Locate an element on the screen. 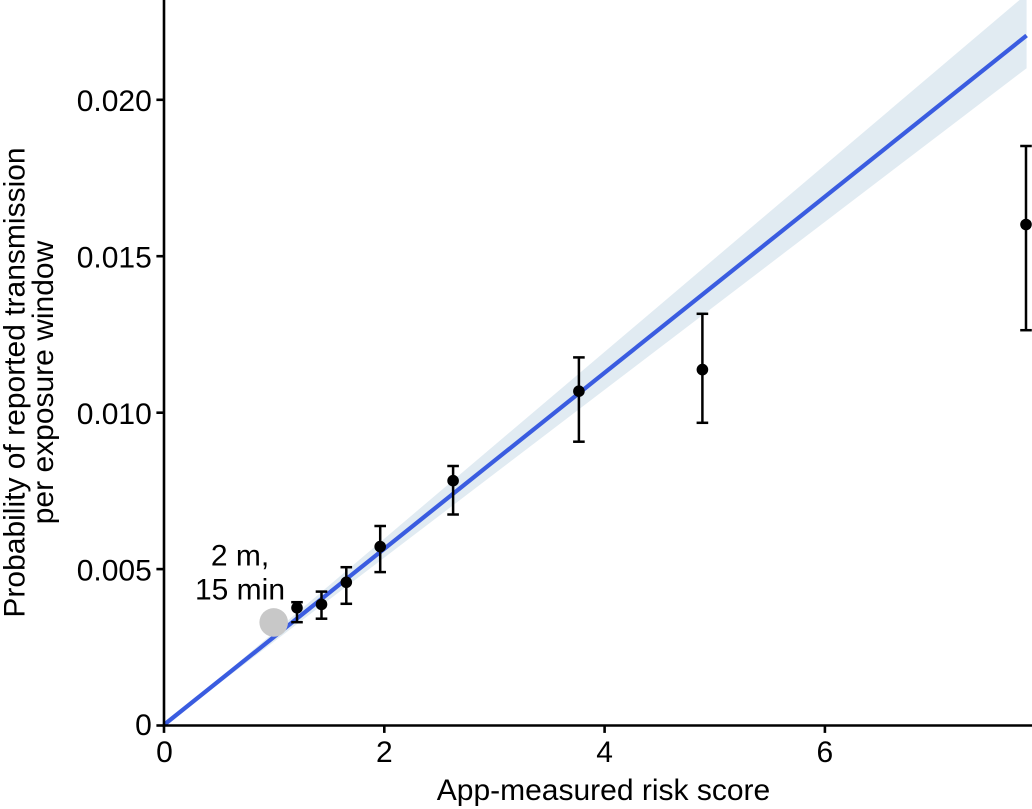  svg-text: 2 m, is located at coordinates (240, 556).